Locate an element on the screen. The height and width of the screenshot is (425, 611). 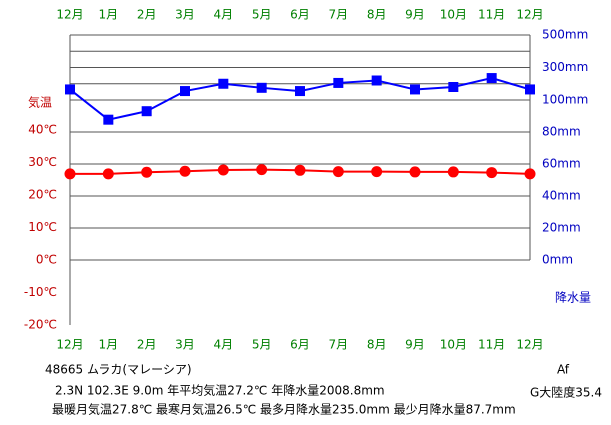
y-tick-label: -10℃ is located at coordinates (40, 292).